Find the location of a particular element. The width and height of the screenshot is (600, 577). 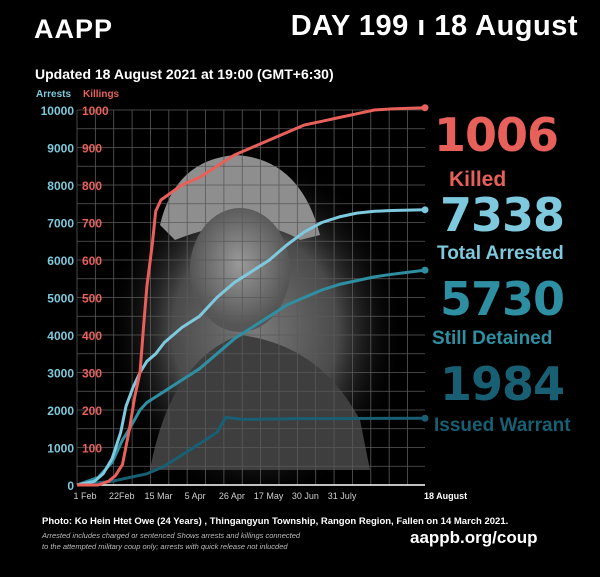

arrests-tick-label: 9000 is located at coordinates (60, 149).